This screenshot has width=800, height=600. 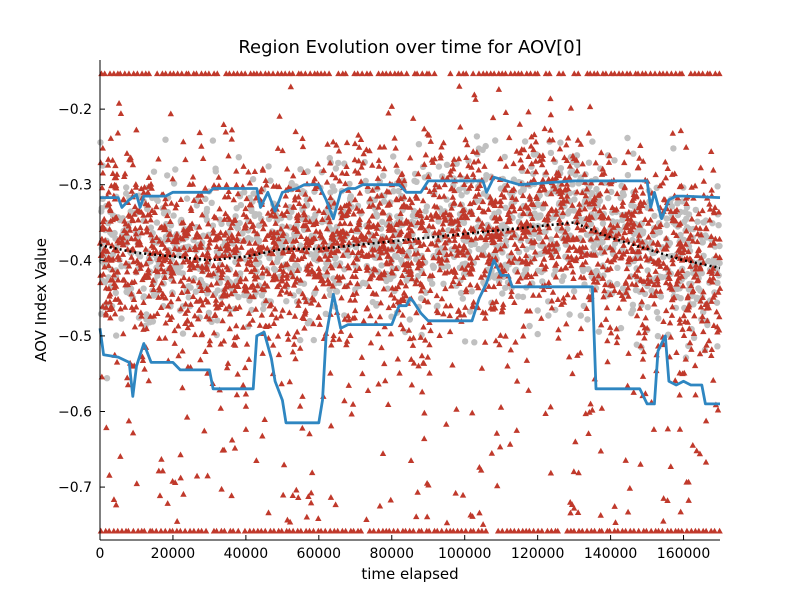 What do you see at coordinates (410, 198) in the screenshot?
I see `upper-bound-line` at bounding box center [410, 198].